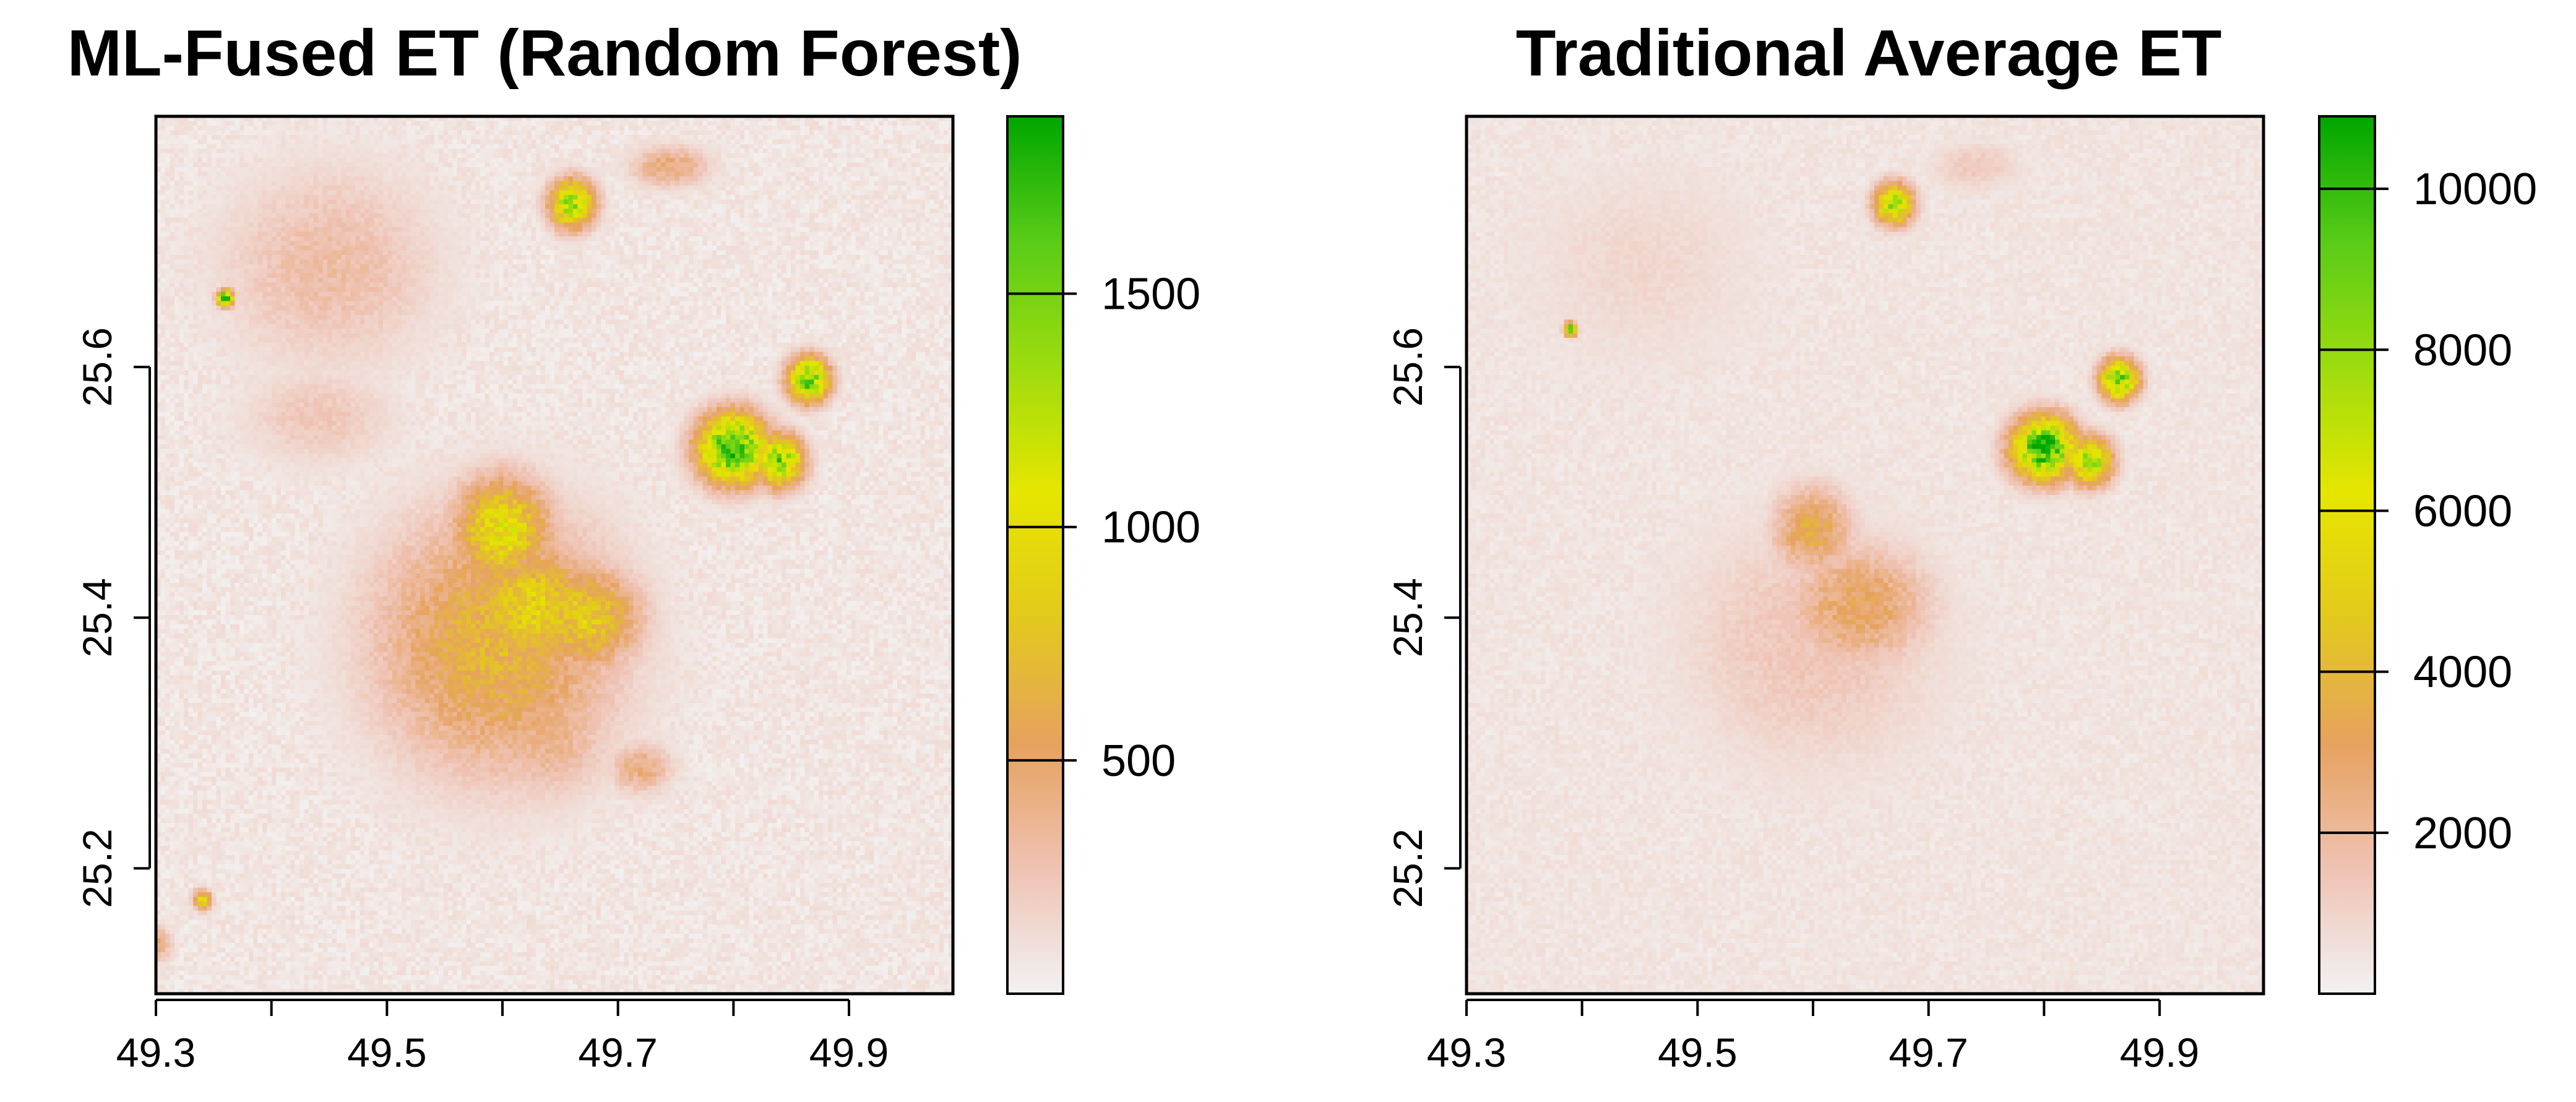 The width and height of the screenshot is (2576, 1102). What do you see at coordinates (2475, 189) in the screenshot?
I see `colorbar-tick-label: 10000` at bounding box center [2475, 189].